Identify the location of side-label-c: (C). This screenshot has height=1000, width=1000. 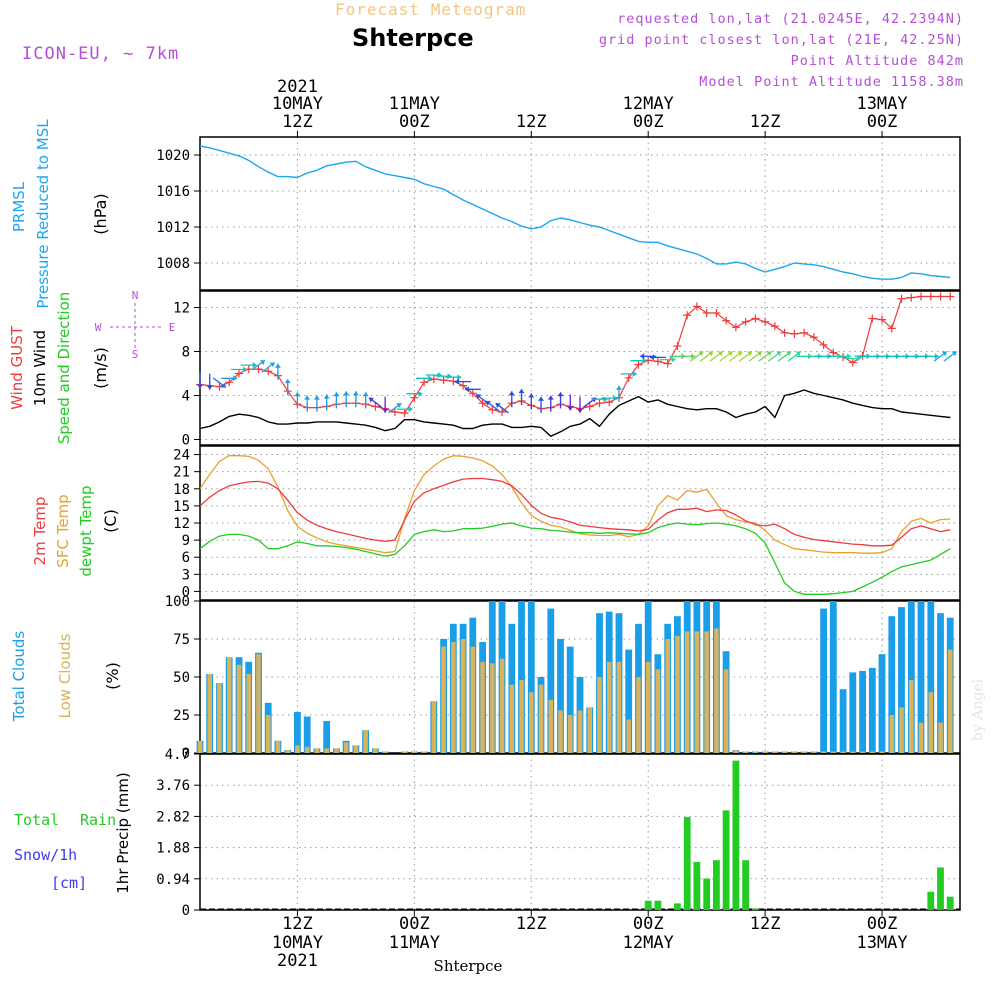
(110, 521).